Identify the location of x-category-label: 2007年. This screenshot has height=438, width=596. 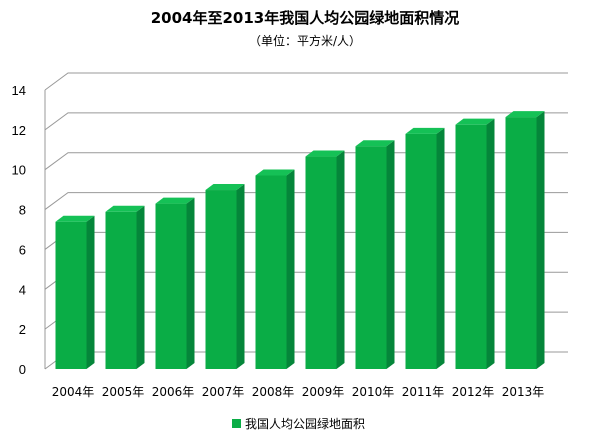
(223, 392).